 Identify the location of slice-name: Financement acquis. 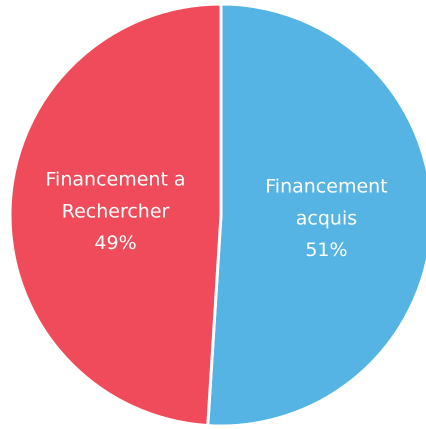
(326, 202).